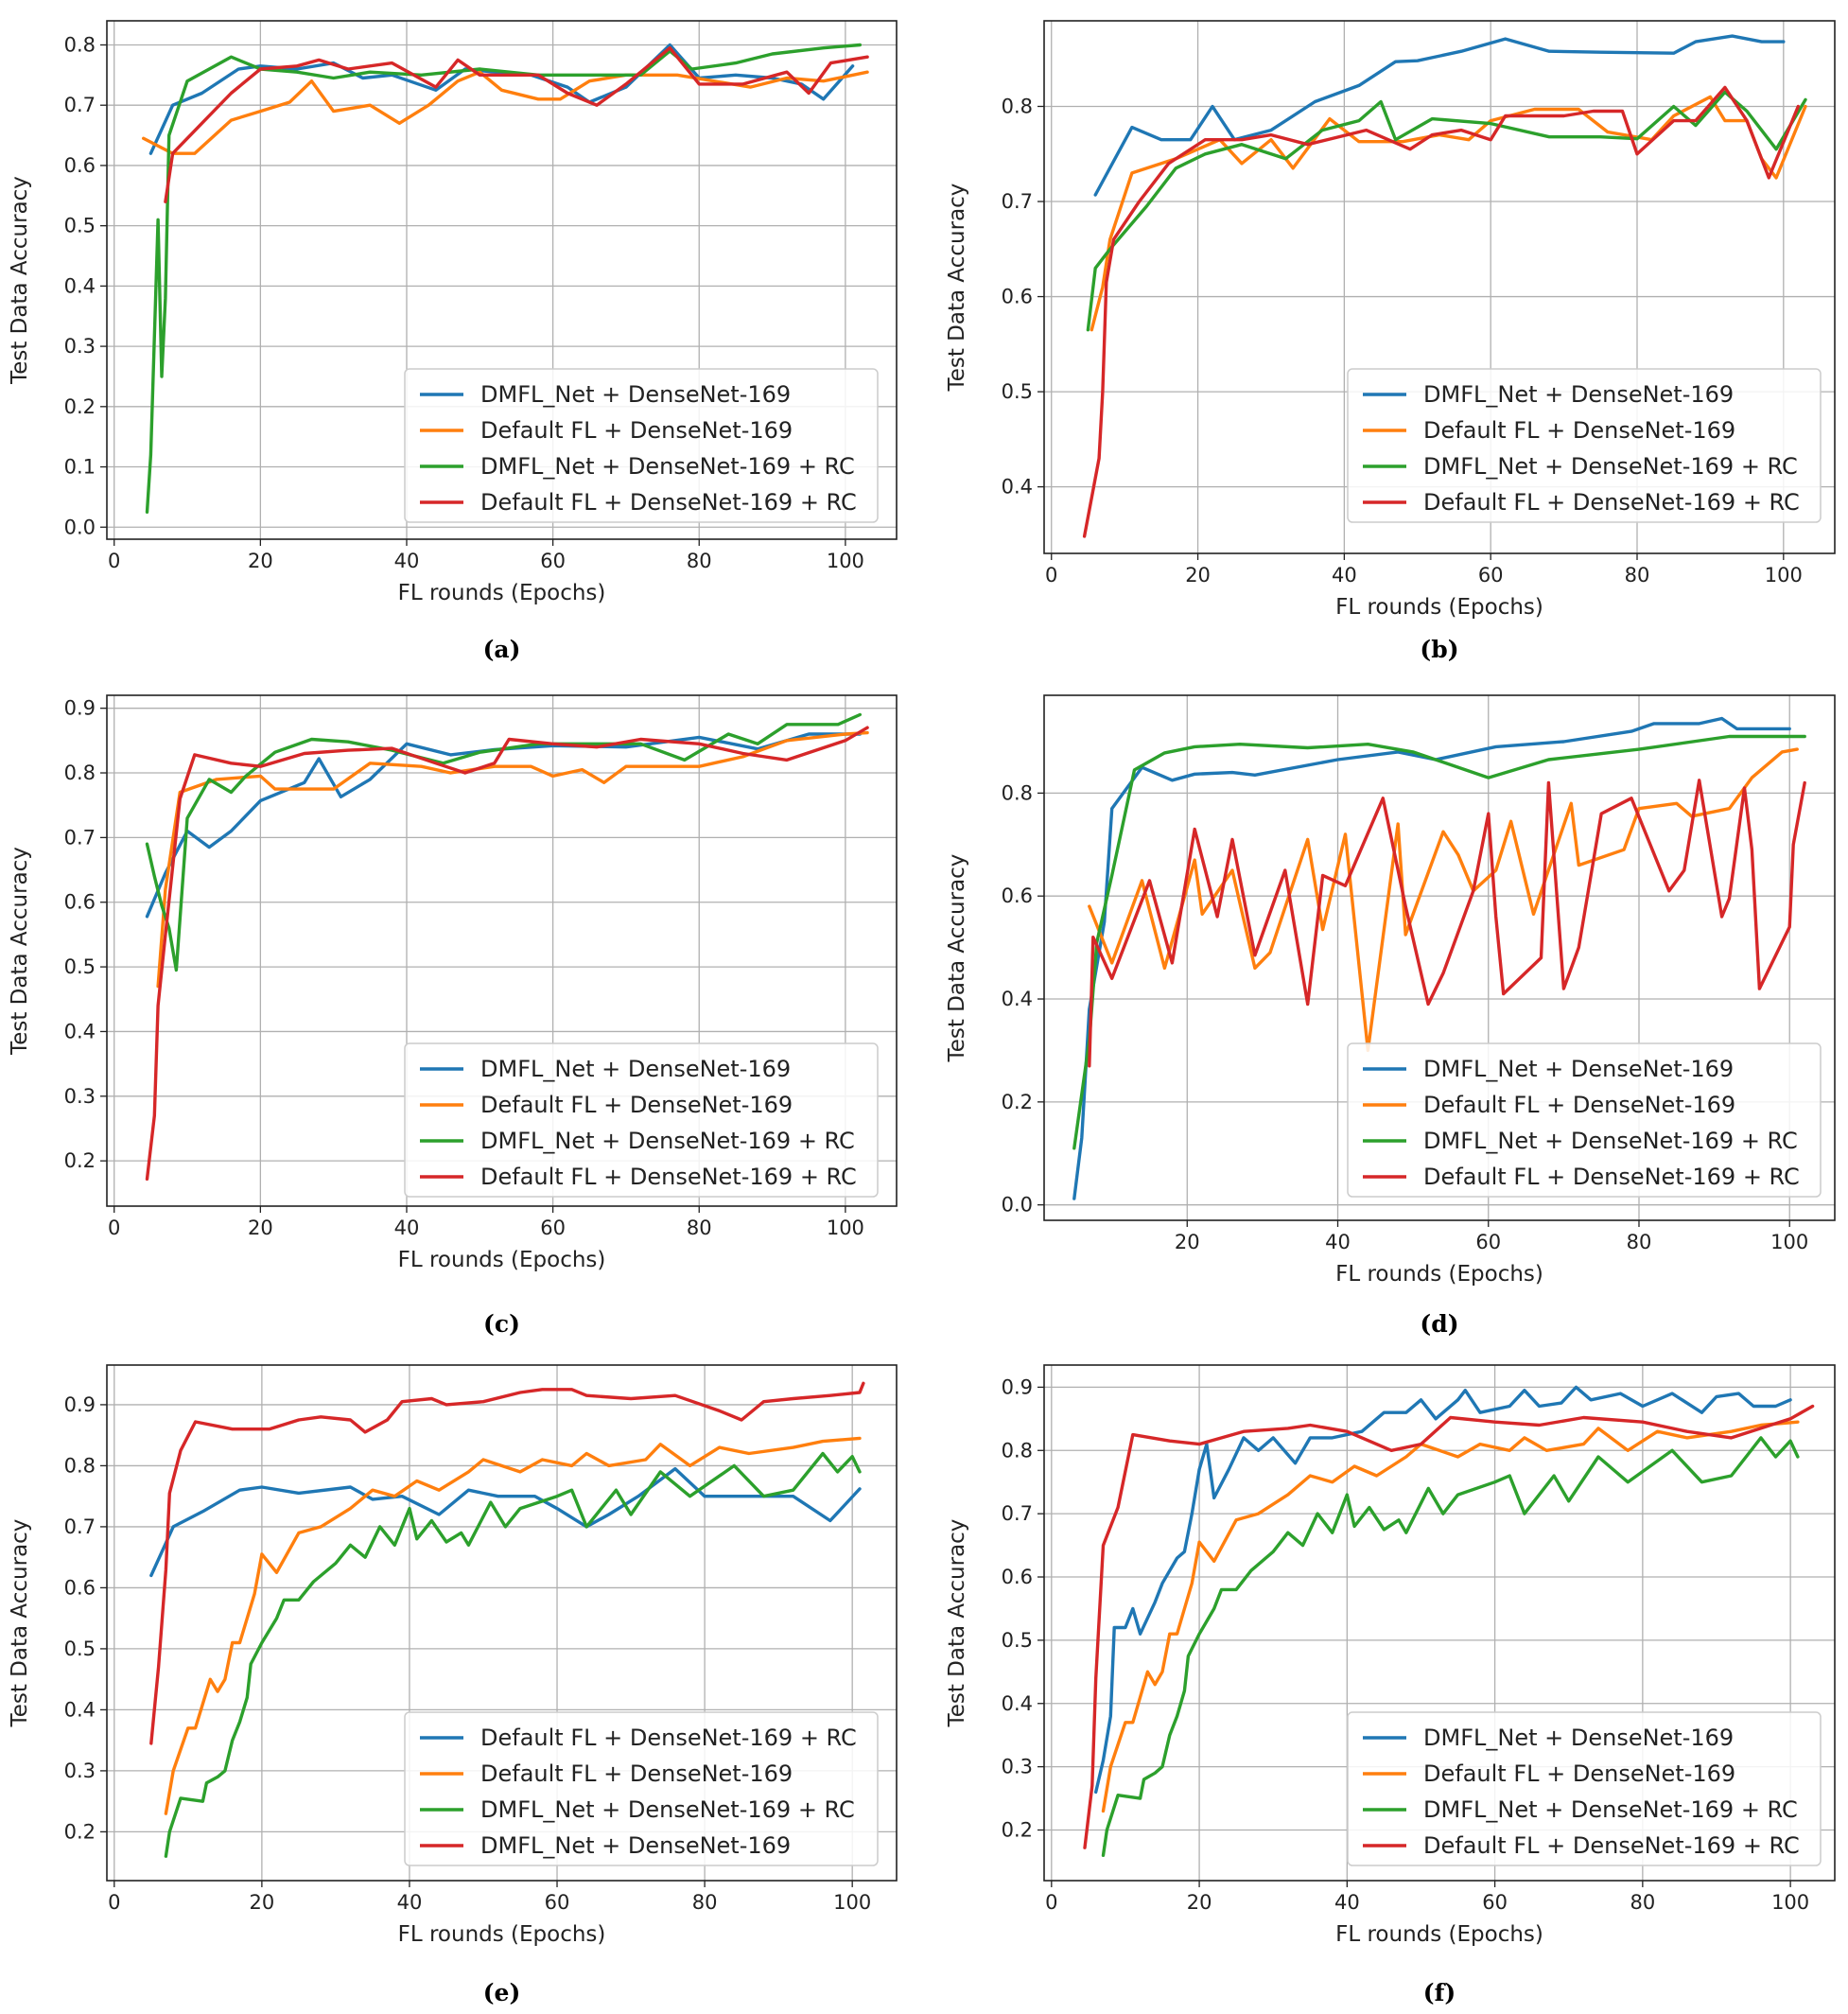  What do you see at coordinates (502, 649) in the screenshot?
I see `panel-caption: (a)` at bounding box center [502, 649].